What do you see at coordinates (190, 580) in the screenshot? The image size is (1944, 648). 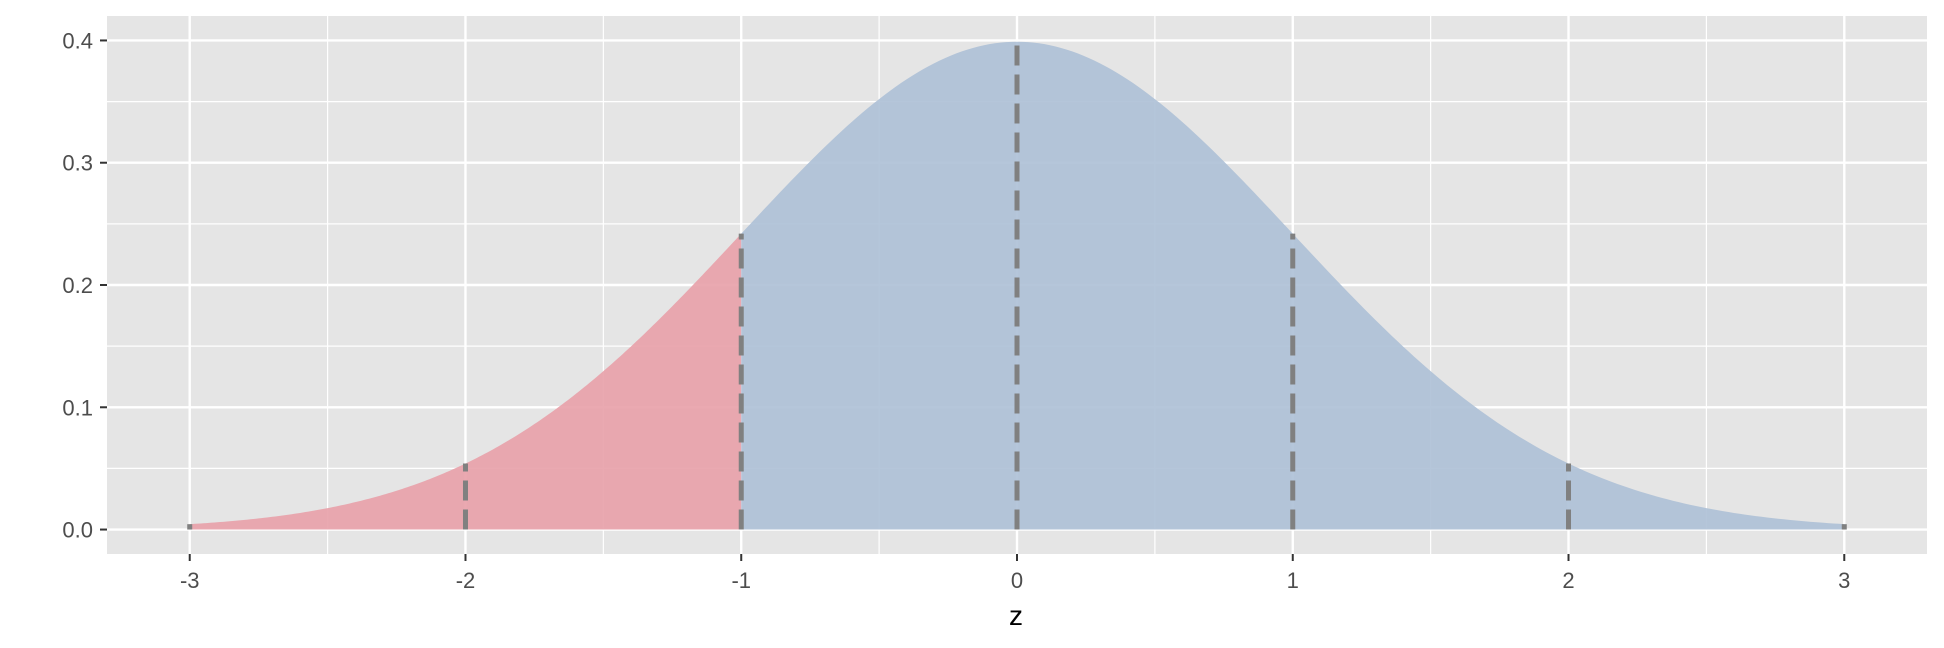 I see `x-tick-label: -3` at bounding box center [190, 580].